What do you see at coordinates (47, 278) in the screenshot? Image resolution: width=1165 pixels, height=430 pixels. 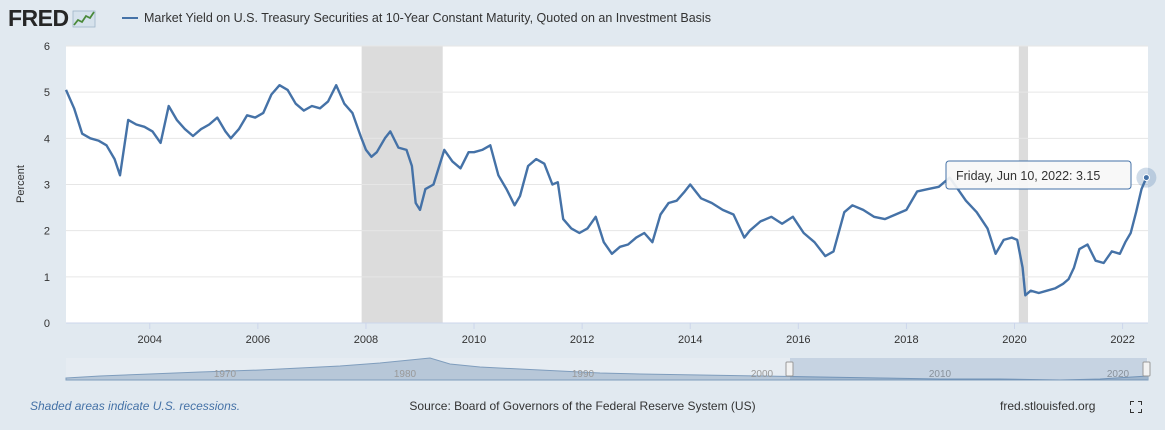 I see `y-tick-label-1: 1` at bounding box center [47, 278].